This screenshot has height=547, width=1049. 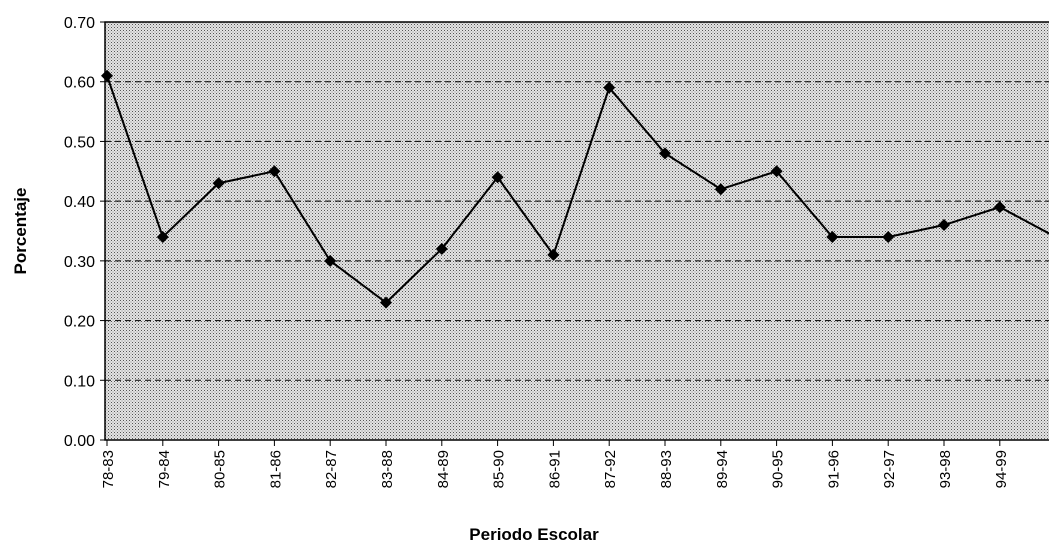 What do you see at coordinates (20, 231) in the screenshot?
I see `y-axis-label: Porcentaje` at bounding box center [20, 231].